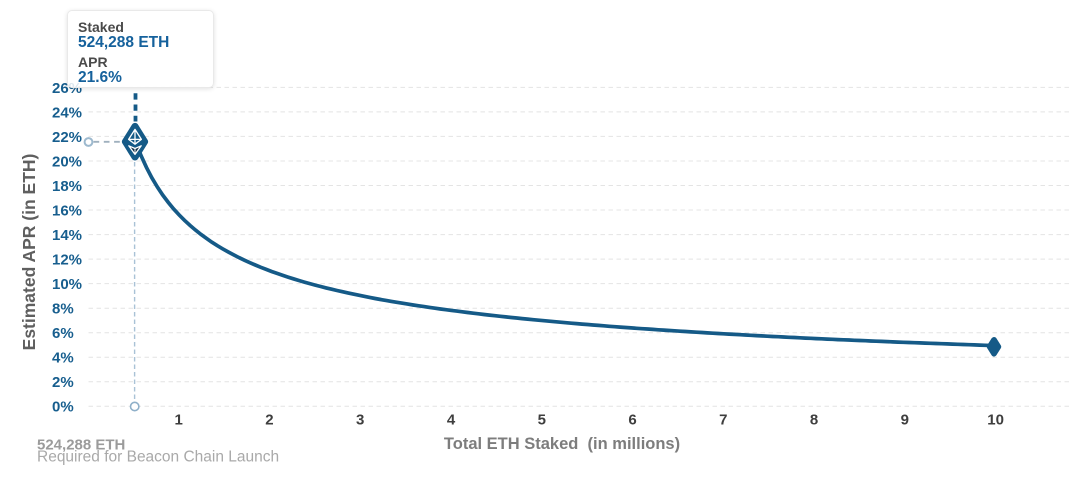  Describe the element at coordinates (63, 333) in the screenshot. I see `svg-text: 6%` at that location.